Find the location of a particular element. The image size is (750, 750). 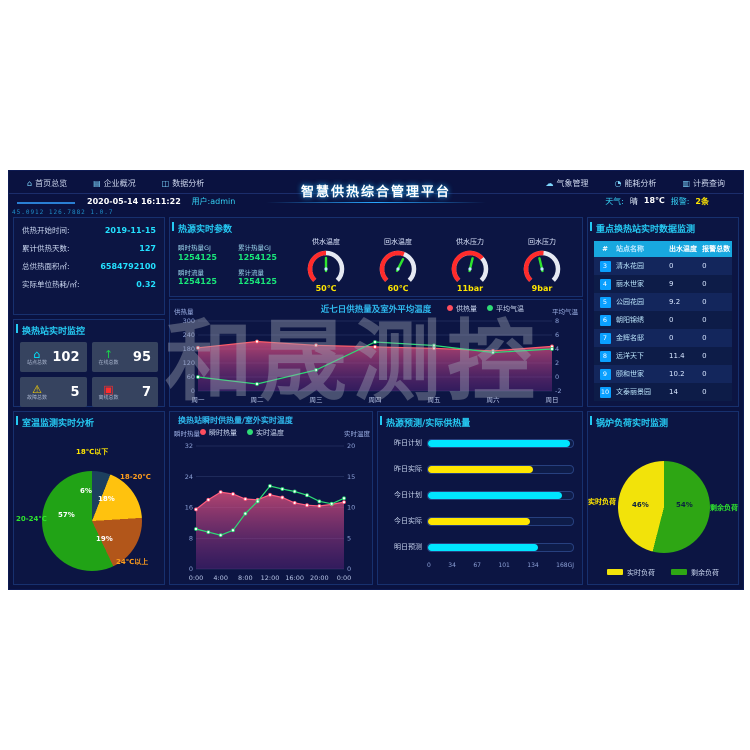

pie-label: 实时负荷 is located at coordinates (602, 502).